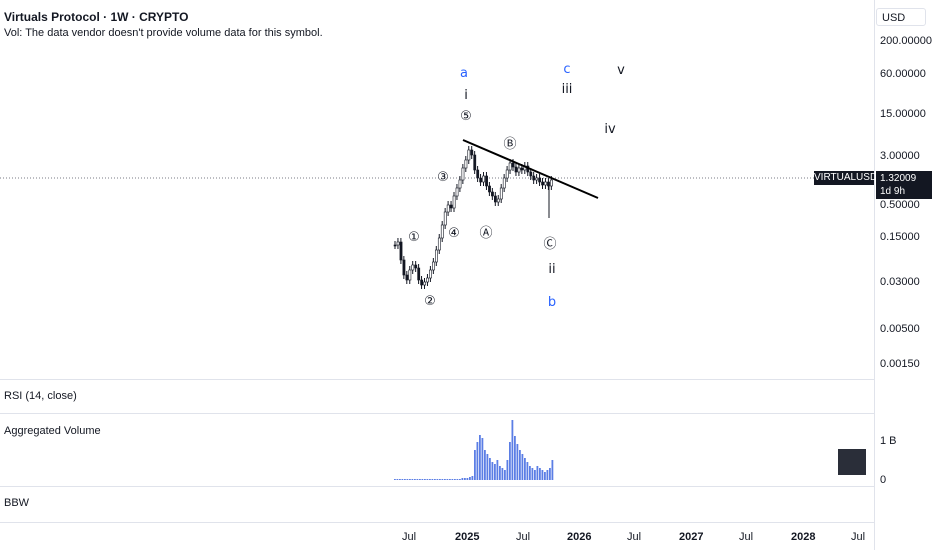 This screenshot has height=550, width=932. What do you see at coordinates (96, 17) in the screenshot?
I see `chart-title: Virtuals Protocol · 1W · CRYPTO` at bounding box center [96, 17].